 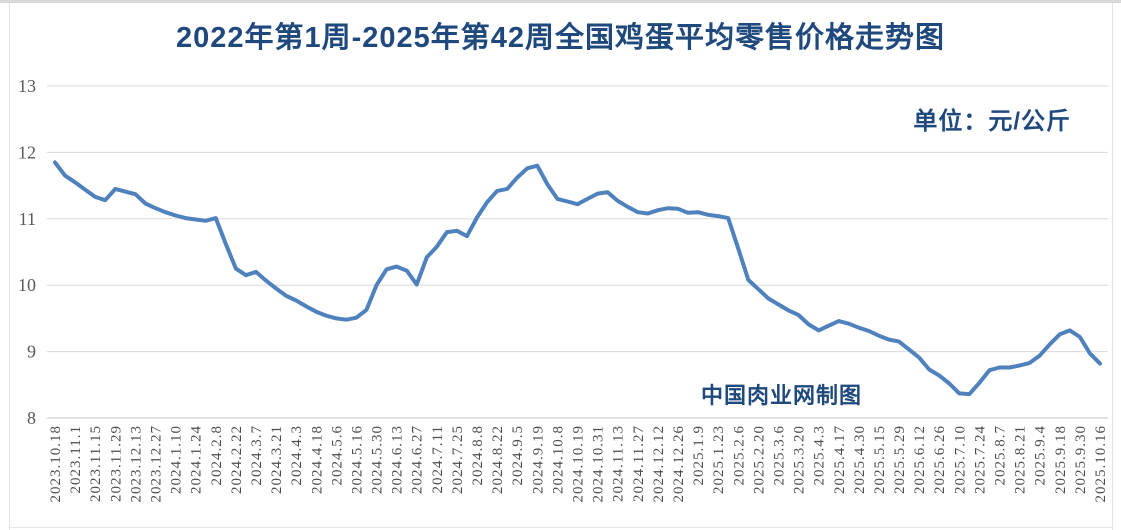 I want to click on chart-right-border, so click(x=1112, y=266).